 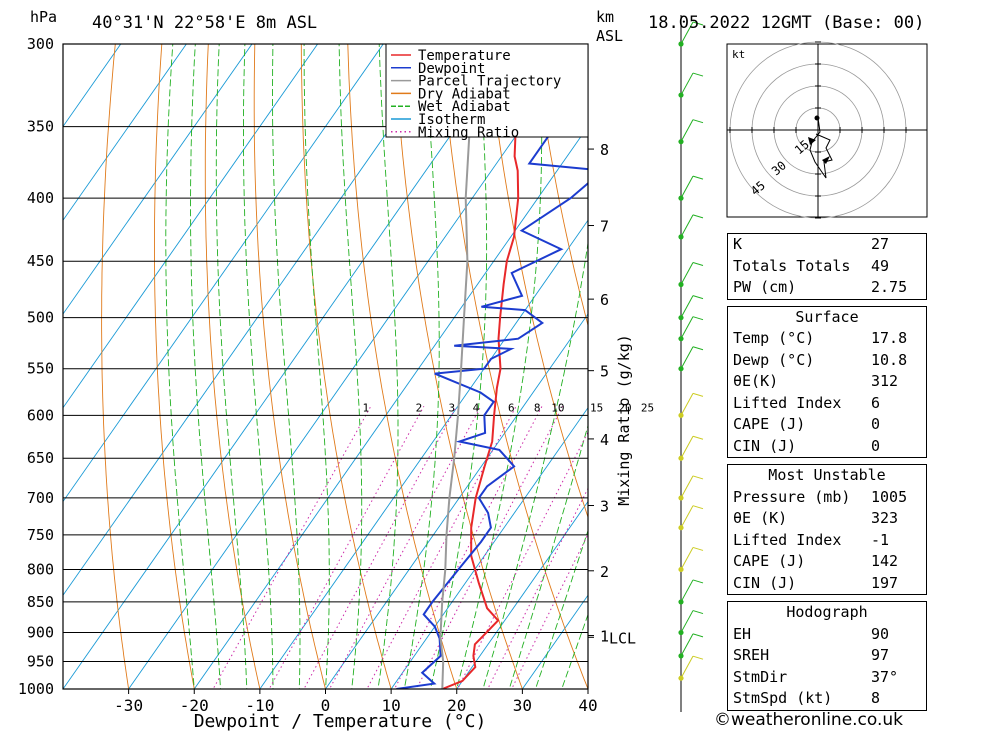 What do you see at coordinates (827, 382) in the screenshot?
I see `surface-row: θE(K) 312` at bounding box center [827, 382].